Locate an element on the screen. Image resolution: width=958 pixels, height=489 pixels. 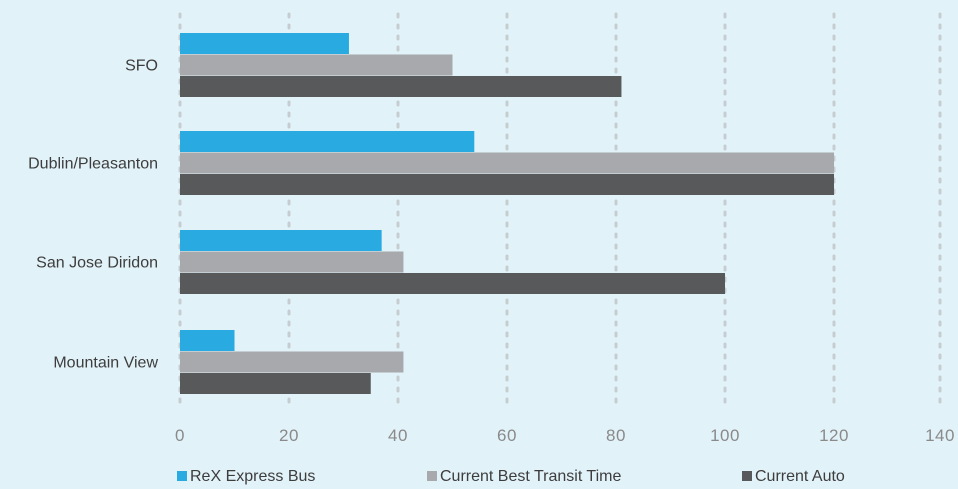
x-tick-label: 140 is located at coordinates (940, 435).